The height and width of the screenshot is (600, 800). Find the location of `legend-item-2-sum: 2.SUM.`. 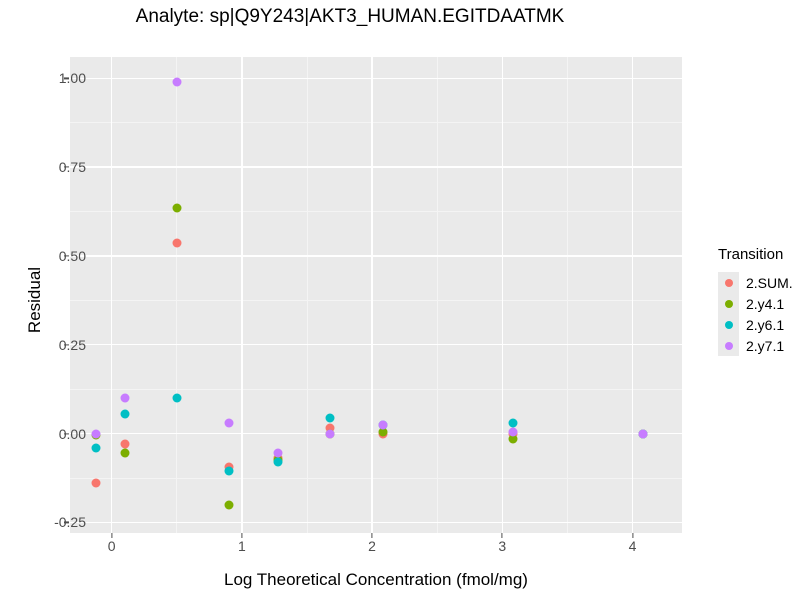

legend-item-2-sum: 2.SUM. is located at coordinates (755, 282).